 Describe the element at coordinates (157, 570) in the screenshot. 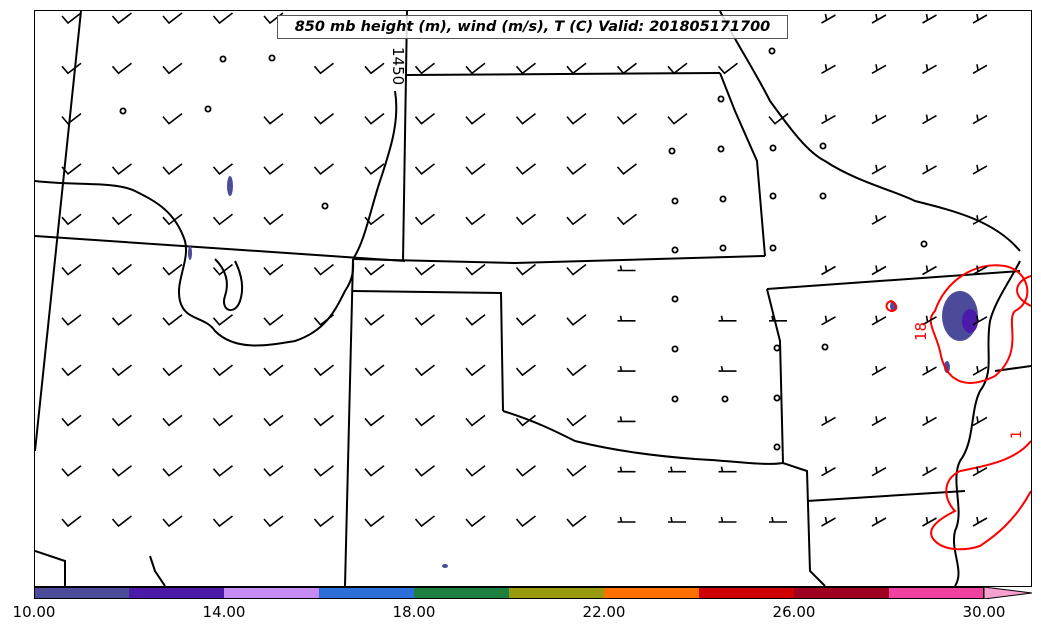

I see `boundary-nm-tx-sw` at that location.